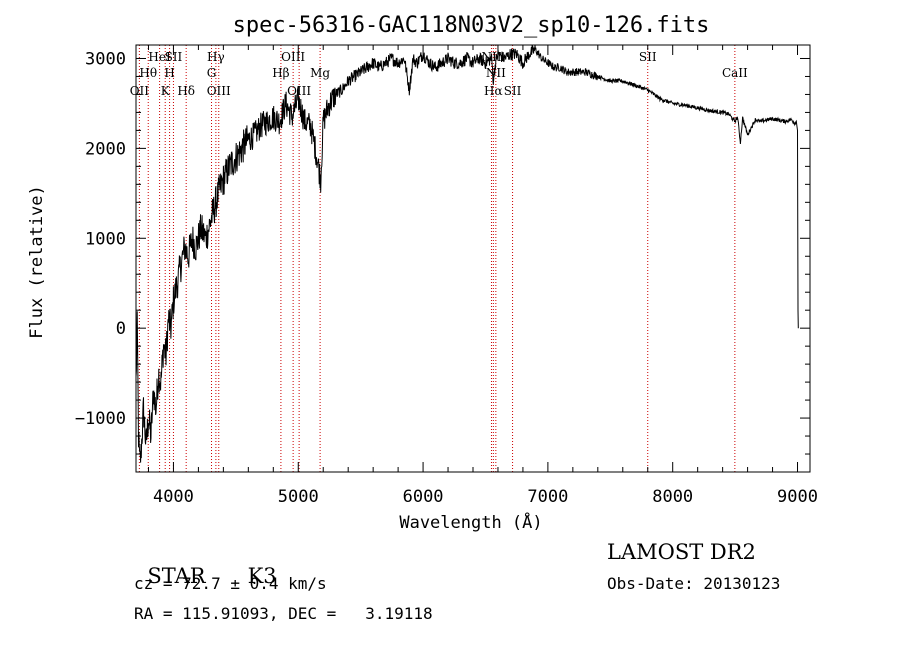 The image size is (900, 649). Describe the element at coordinates (169, 73) in the screenshot. I see `spectral-line-label: H` at that location.